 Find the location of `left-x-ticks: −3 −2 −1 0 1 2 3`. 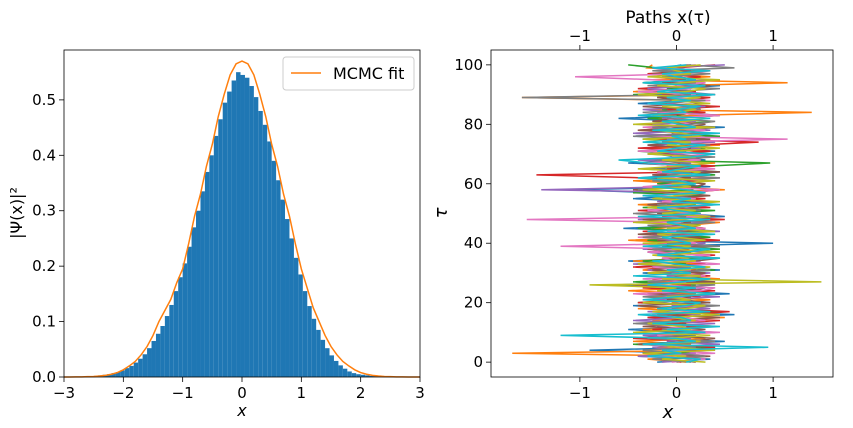

left-x-ticks: −3 −2 −1 0 1 2 3 is located at coordinates (239, 389).